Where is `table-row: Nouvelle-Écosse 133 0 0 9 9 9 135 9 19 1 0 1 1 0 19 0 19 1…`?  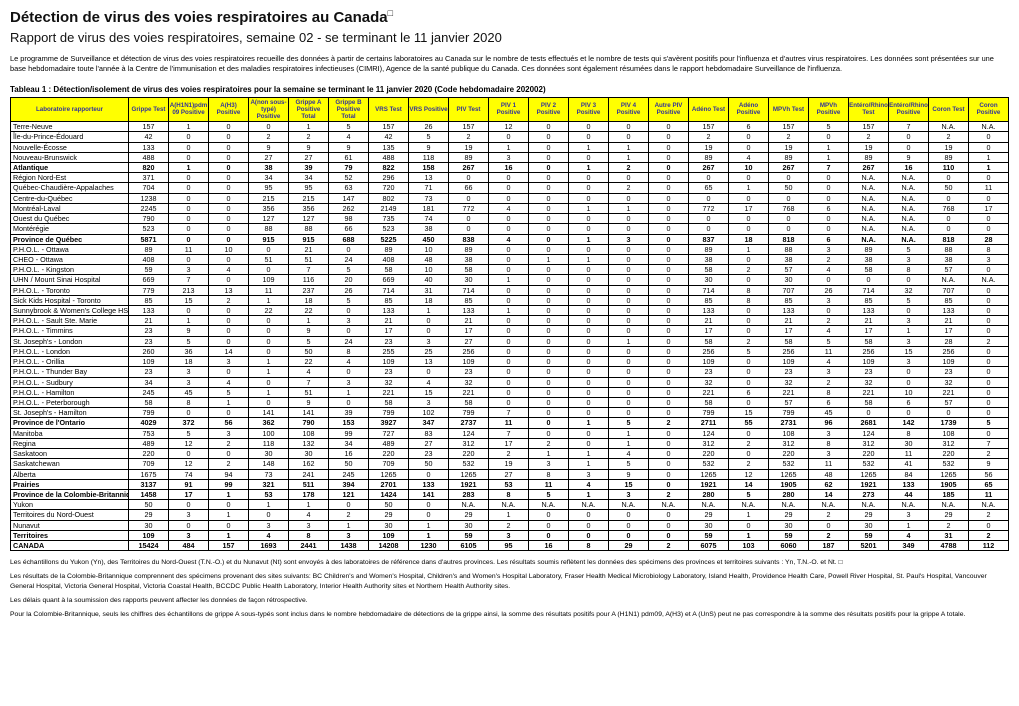 table-row: Nouvelle-Écosse 133 0 0 9 9 9 135 9 19 1 0 1 1 0 19 0 19 1… is located at coordinates (509, 147).